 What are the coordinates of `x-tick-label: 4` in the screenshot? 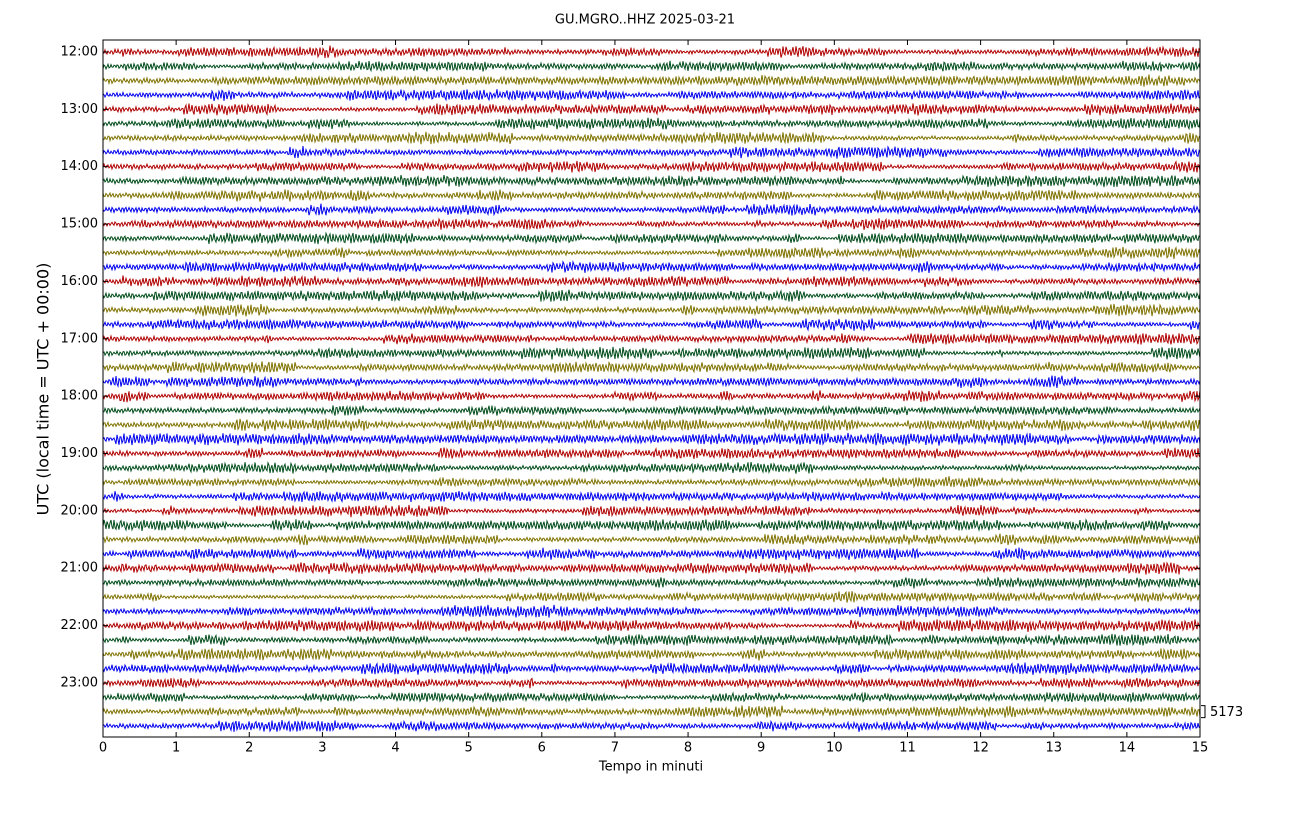 It's located at (395, 748).